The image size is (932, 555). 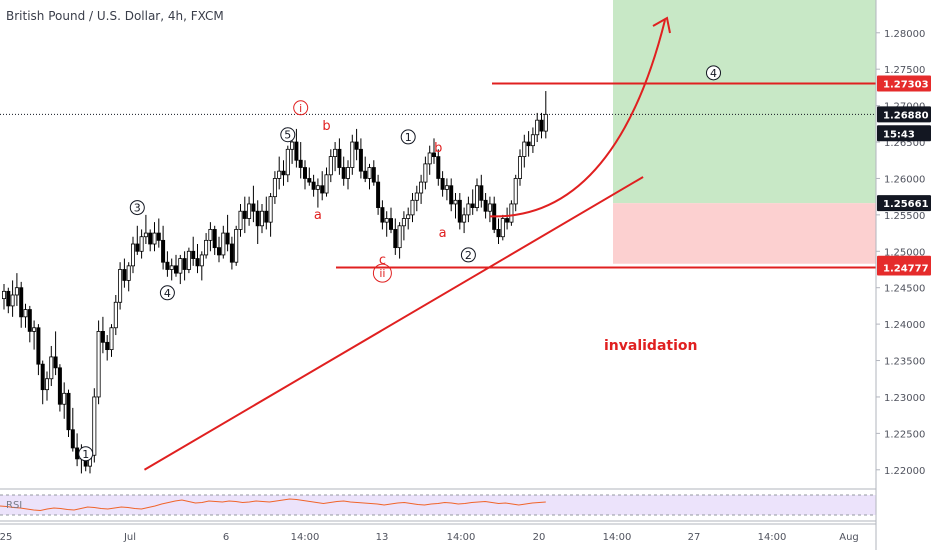 I want to click on price-label-text: 1.27303, so click(x=906, y=85).